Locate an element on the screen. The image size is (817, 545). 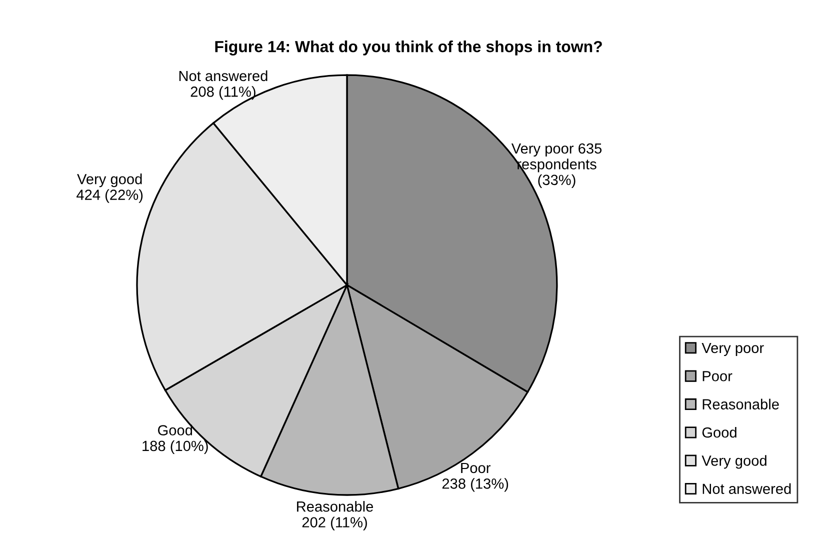
legend-label: Reasonable is located at coordinates (740, 404).